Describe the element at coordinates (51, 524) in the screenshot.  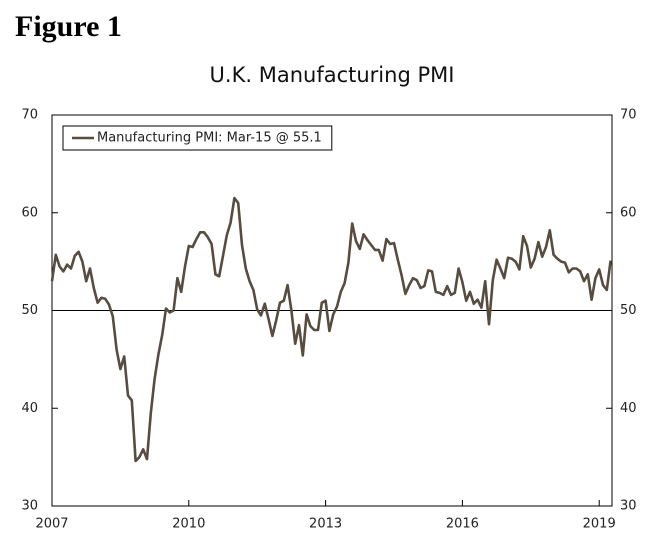
I see `x-tick-label: 2007` at that location.